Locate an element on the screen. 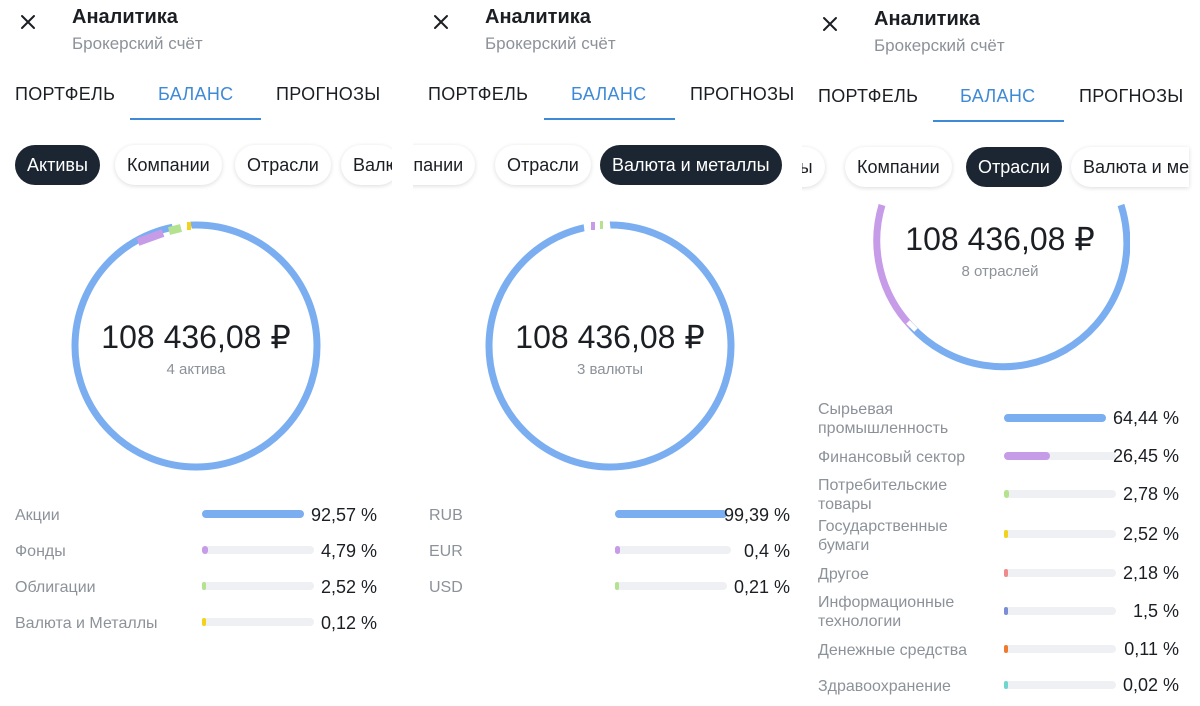 The height and width of the screenshot is (706, 1200). row-value: 2,18 % is located at coordinates (1150, 573).